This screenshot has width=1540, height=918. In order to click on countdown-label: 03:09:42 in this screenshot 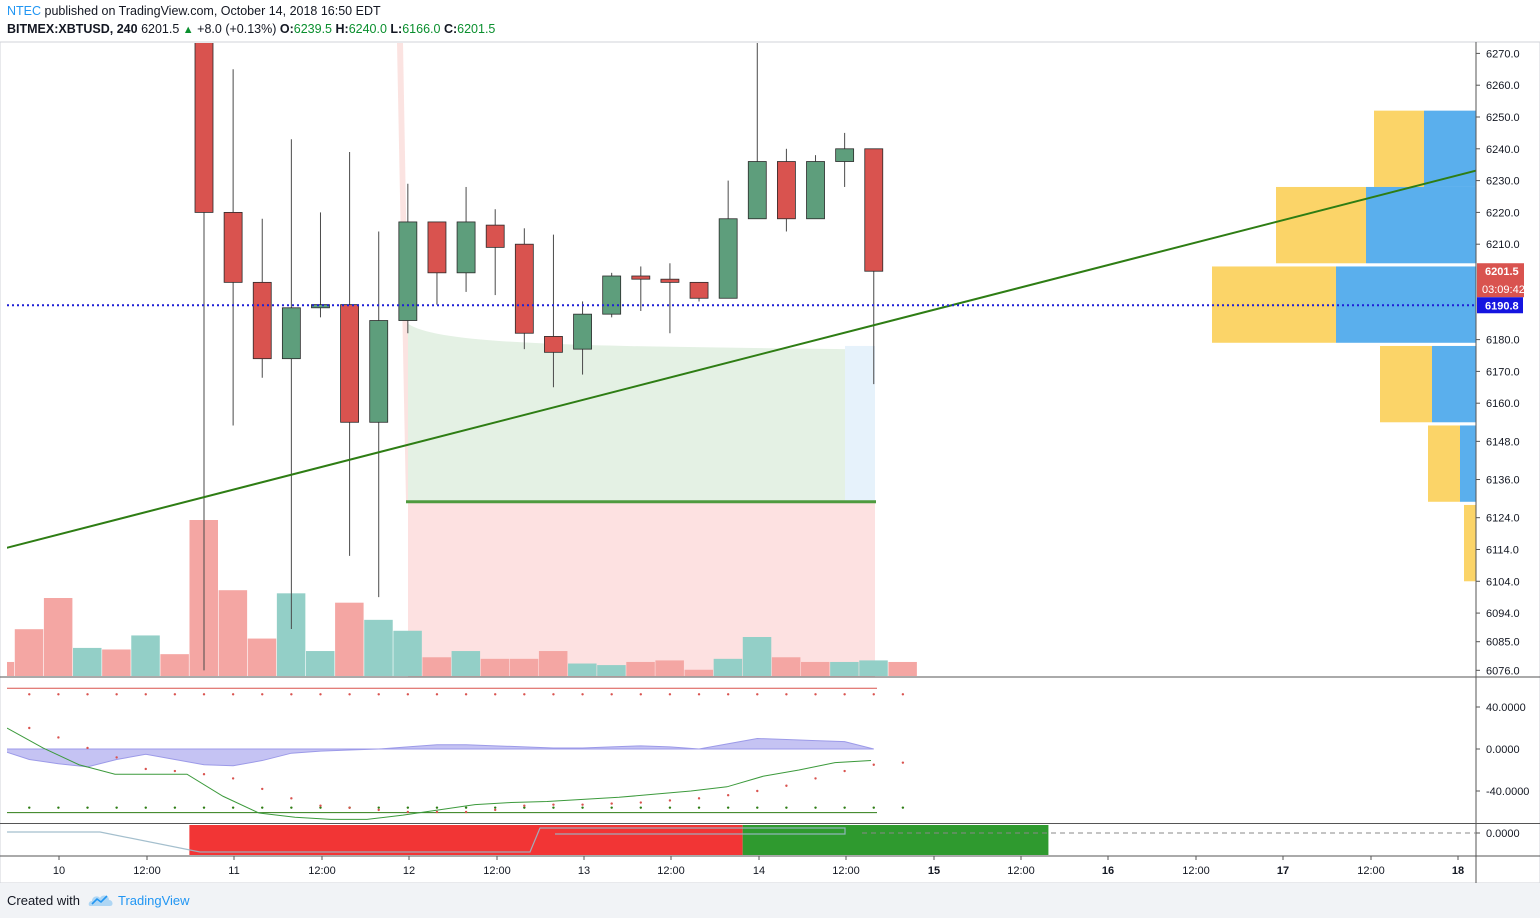, I will do `click(1503, 290)`.